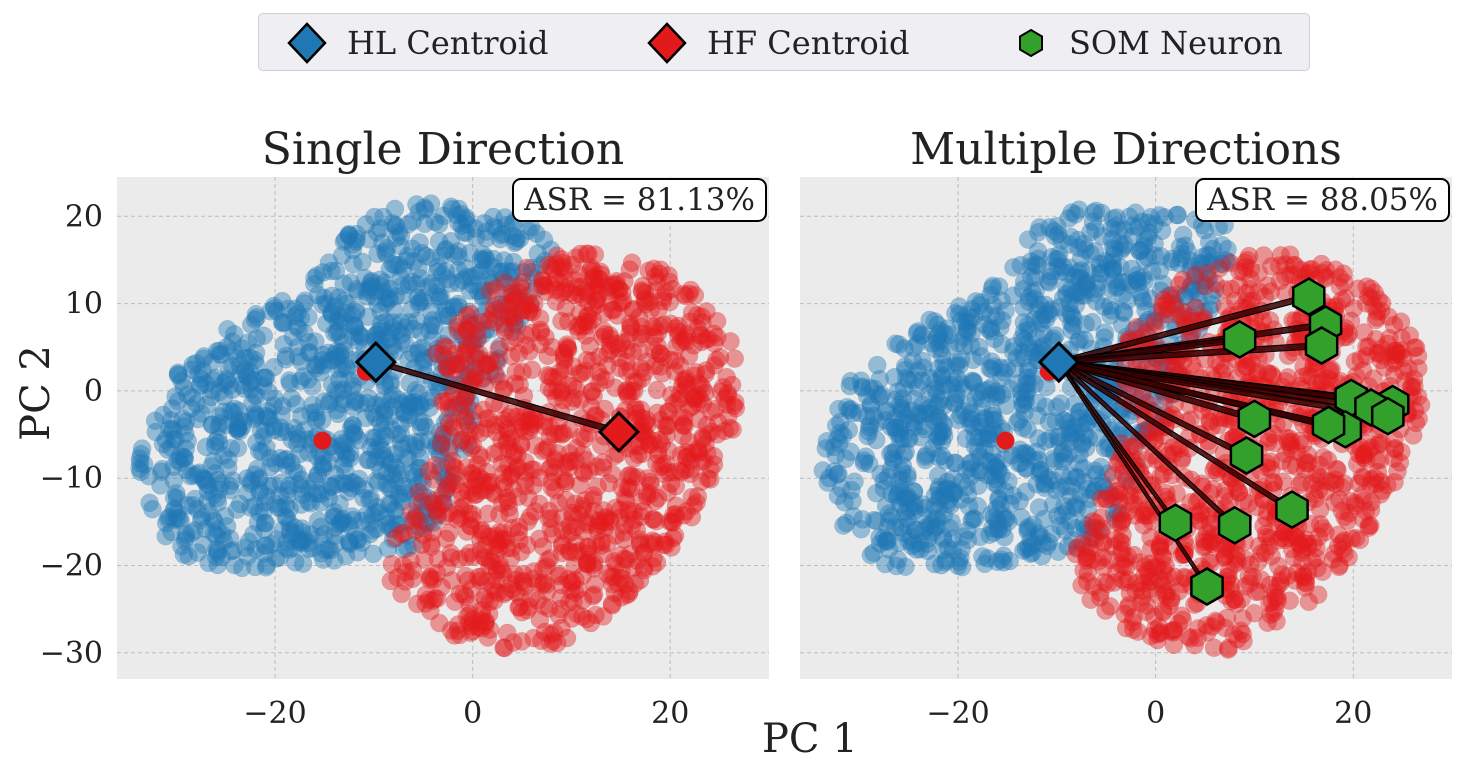 The image size is (1468, 776). I want to click on hl-centroid-marker, so click(375, 362).